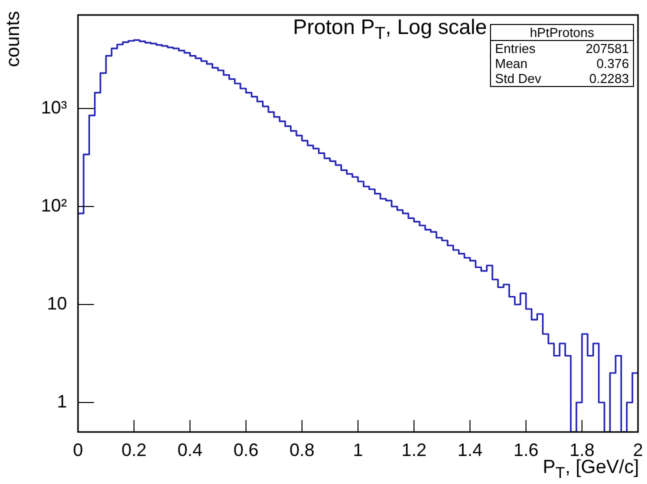 The height and width of the screenshot is (484, 647). Describe the element at coordinates (358, 450) in the screenshot. I see `x-tick-label: 1` at that location.